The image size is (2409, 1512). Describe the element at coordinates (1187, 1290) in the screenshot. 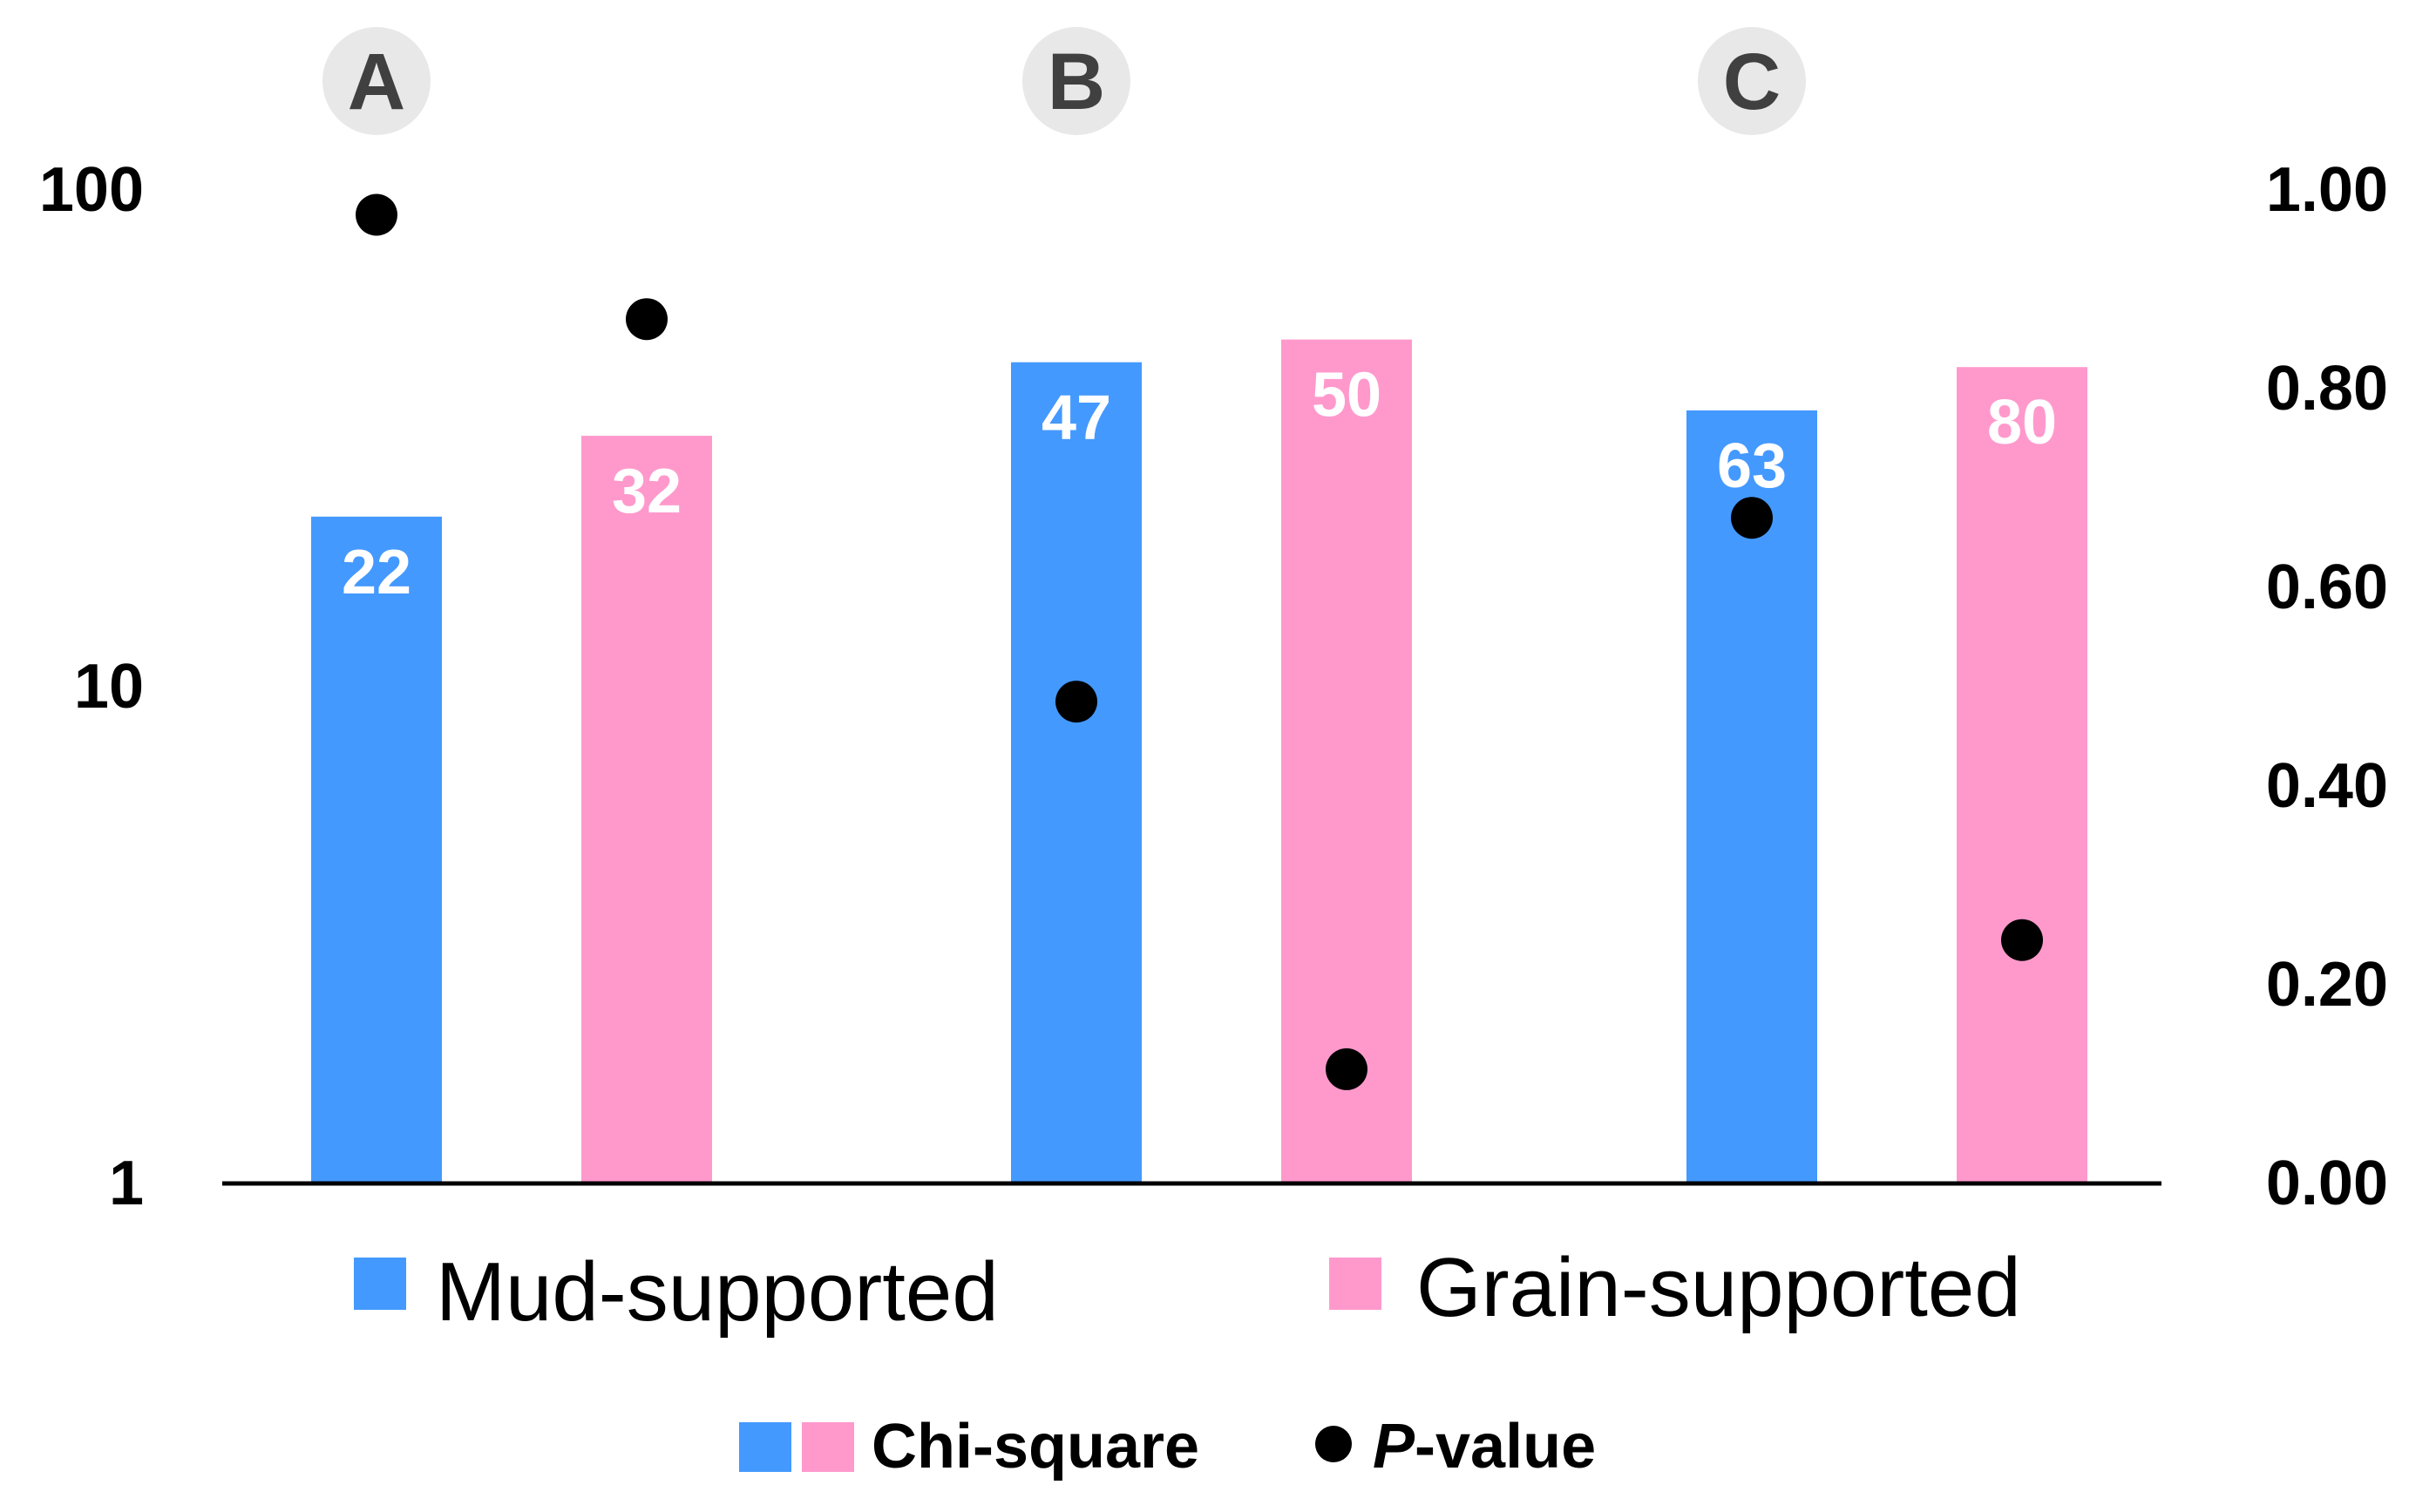

I see `legend-categories: Mud-supported Grain-supported` at that location.